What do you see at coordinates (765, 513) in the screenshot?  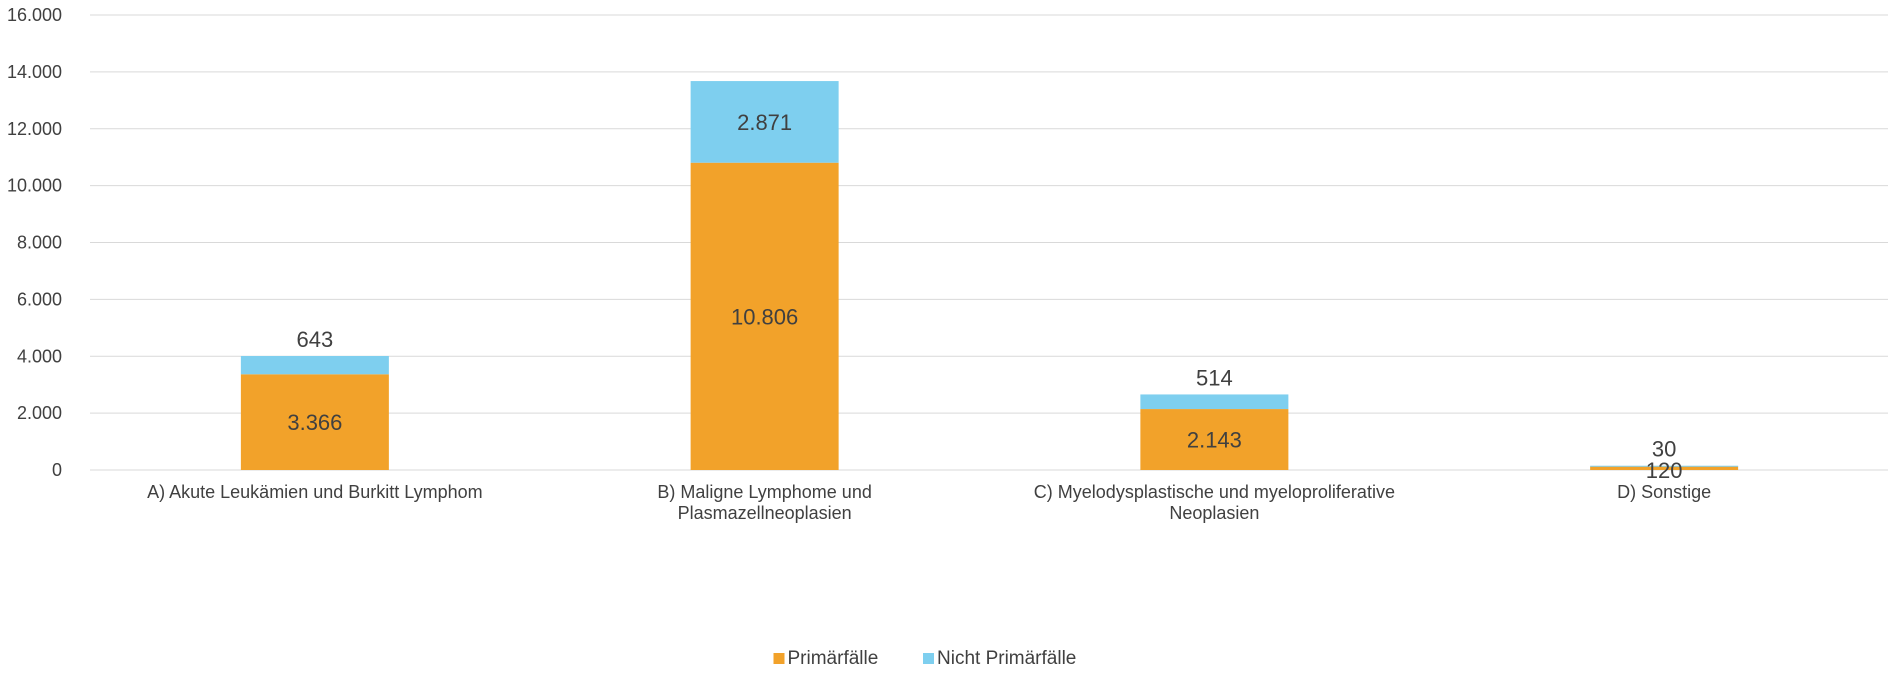 I see `x-tick-label: Plasmazellneoplasien` at bounding box center [765, 513].